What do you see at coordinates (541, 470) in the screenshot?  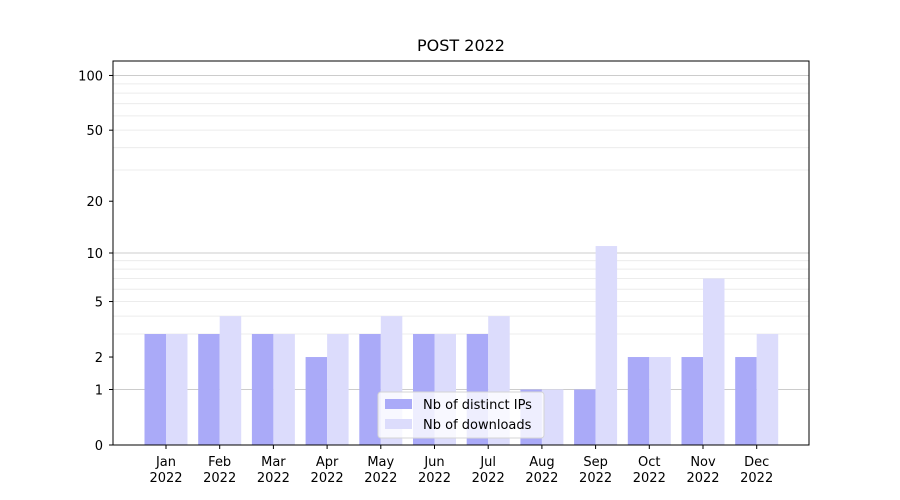 I see `x-tick-label: Aug 2022` at bounding box center [541, 470].